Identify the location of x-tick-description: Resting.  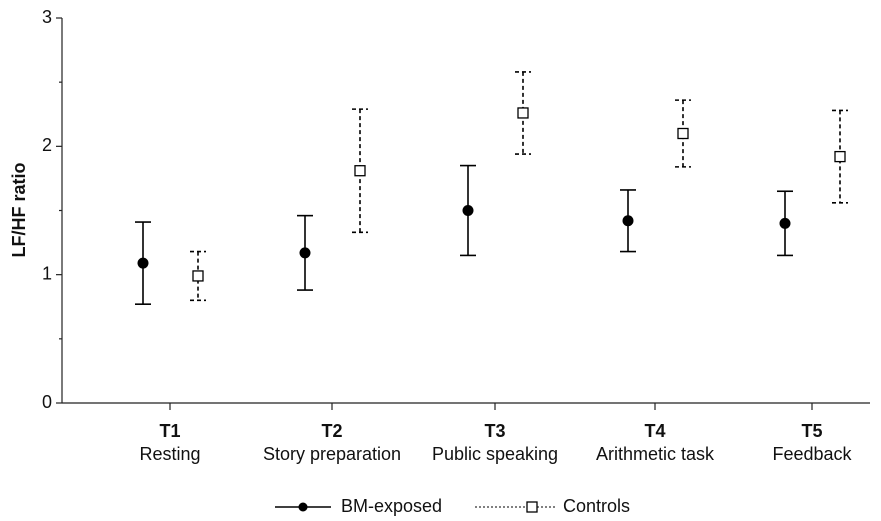
(169, 454).